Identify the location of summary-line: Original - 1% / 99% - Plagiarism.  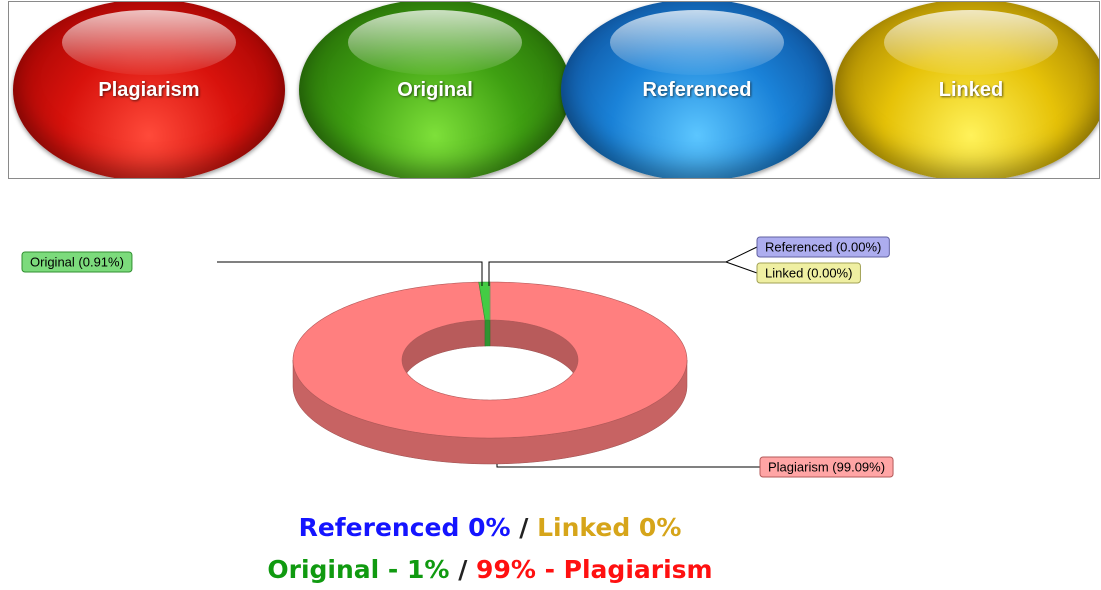
(490, 569).